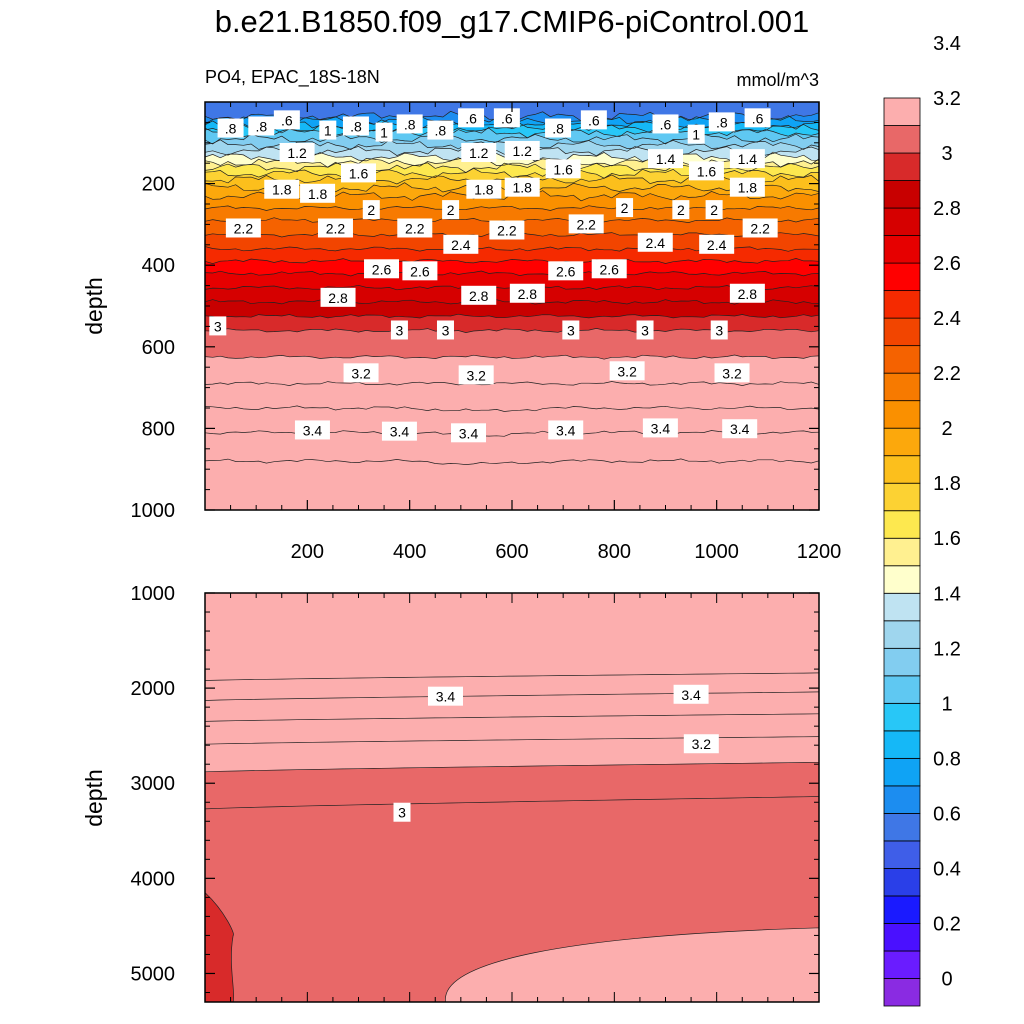 The height and width of the screenshot is (1024, 1024). I want to click on top-contour-label: 3.2, so click(627, 371).